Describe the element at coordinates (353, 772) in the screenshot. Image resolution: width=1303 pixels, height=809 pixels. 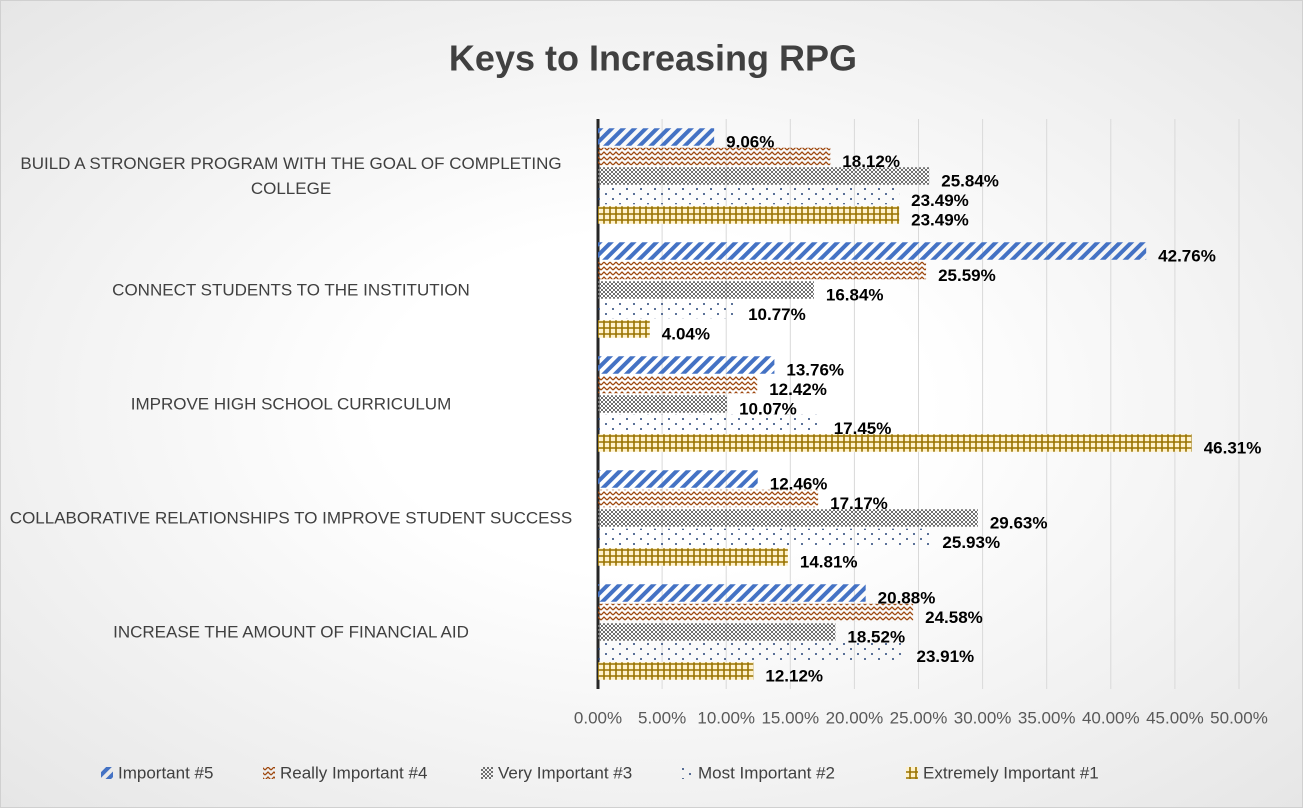
I see `legend-label: Really Important #4` at that location.